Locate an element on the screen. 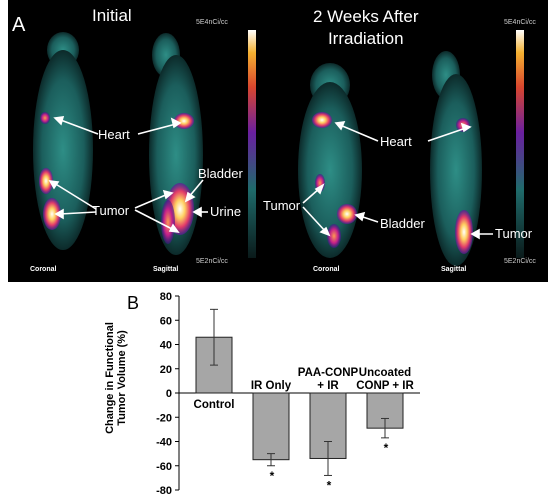 The height and width of the screenshot is (499, 550). category-label: IR Only is located at coordinates (271, 386).